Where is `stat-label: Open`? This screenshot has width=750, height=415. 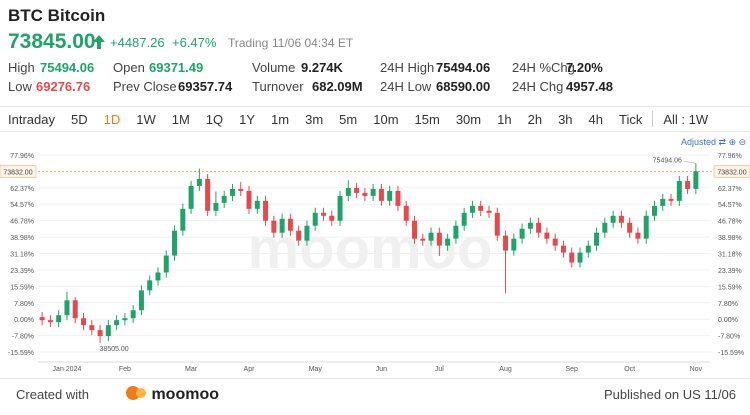
stat-label: Open is located at coordinates (129, 67).